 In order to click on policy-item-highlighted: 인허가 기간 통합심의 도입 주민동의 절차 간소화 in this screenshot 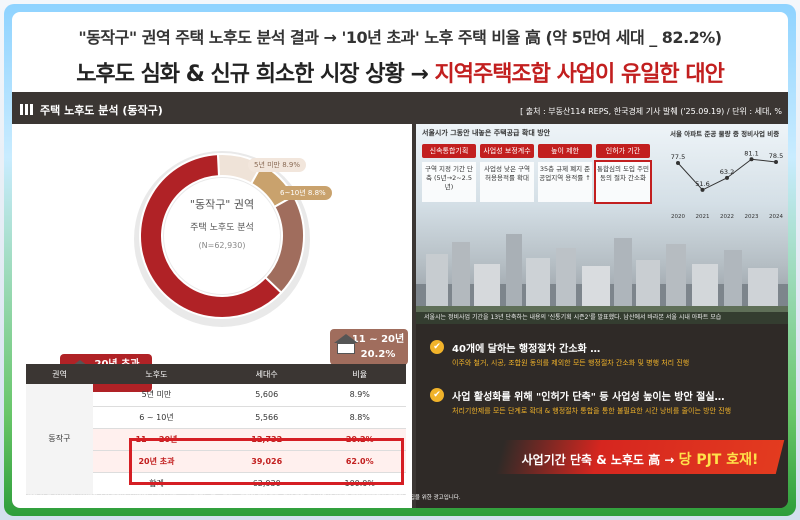, I will do `click(623, 174)`.